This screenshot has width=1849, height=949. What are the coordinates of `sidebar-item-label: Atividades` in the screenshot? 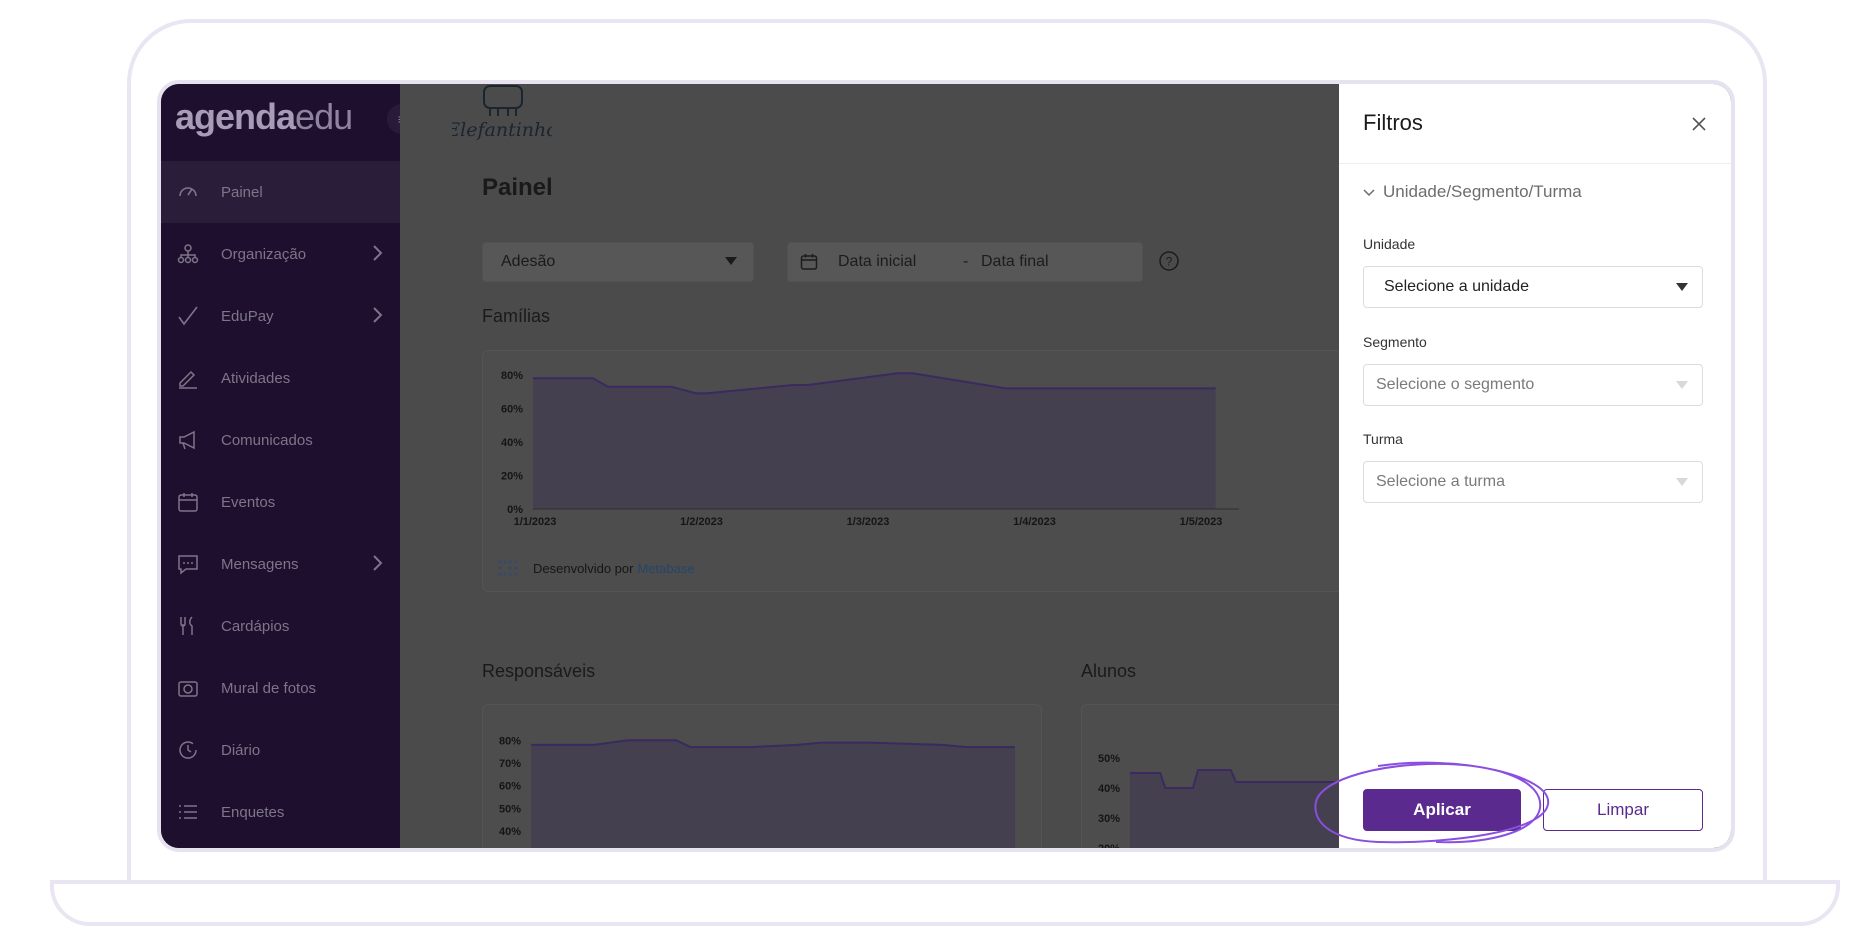 It's located at (256, 378).